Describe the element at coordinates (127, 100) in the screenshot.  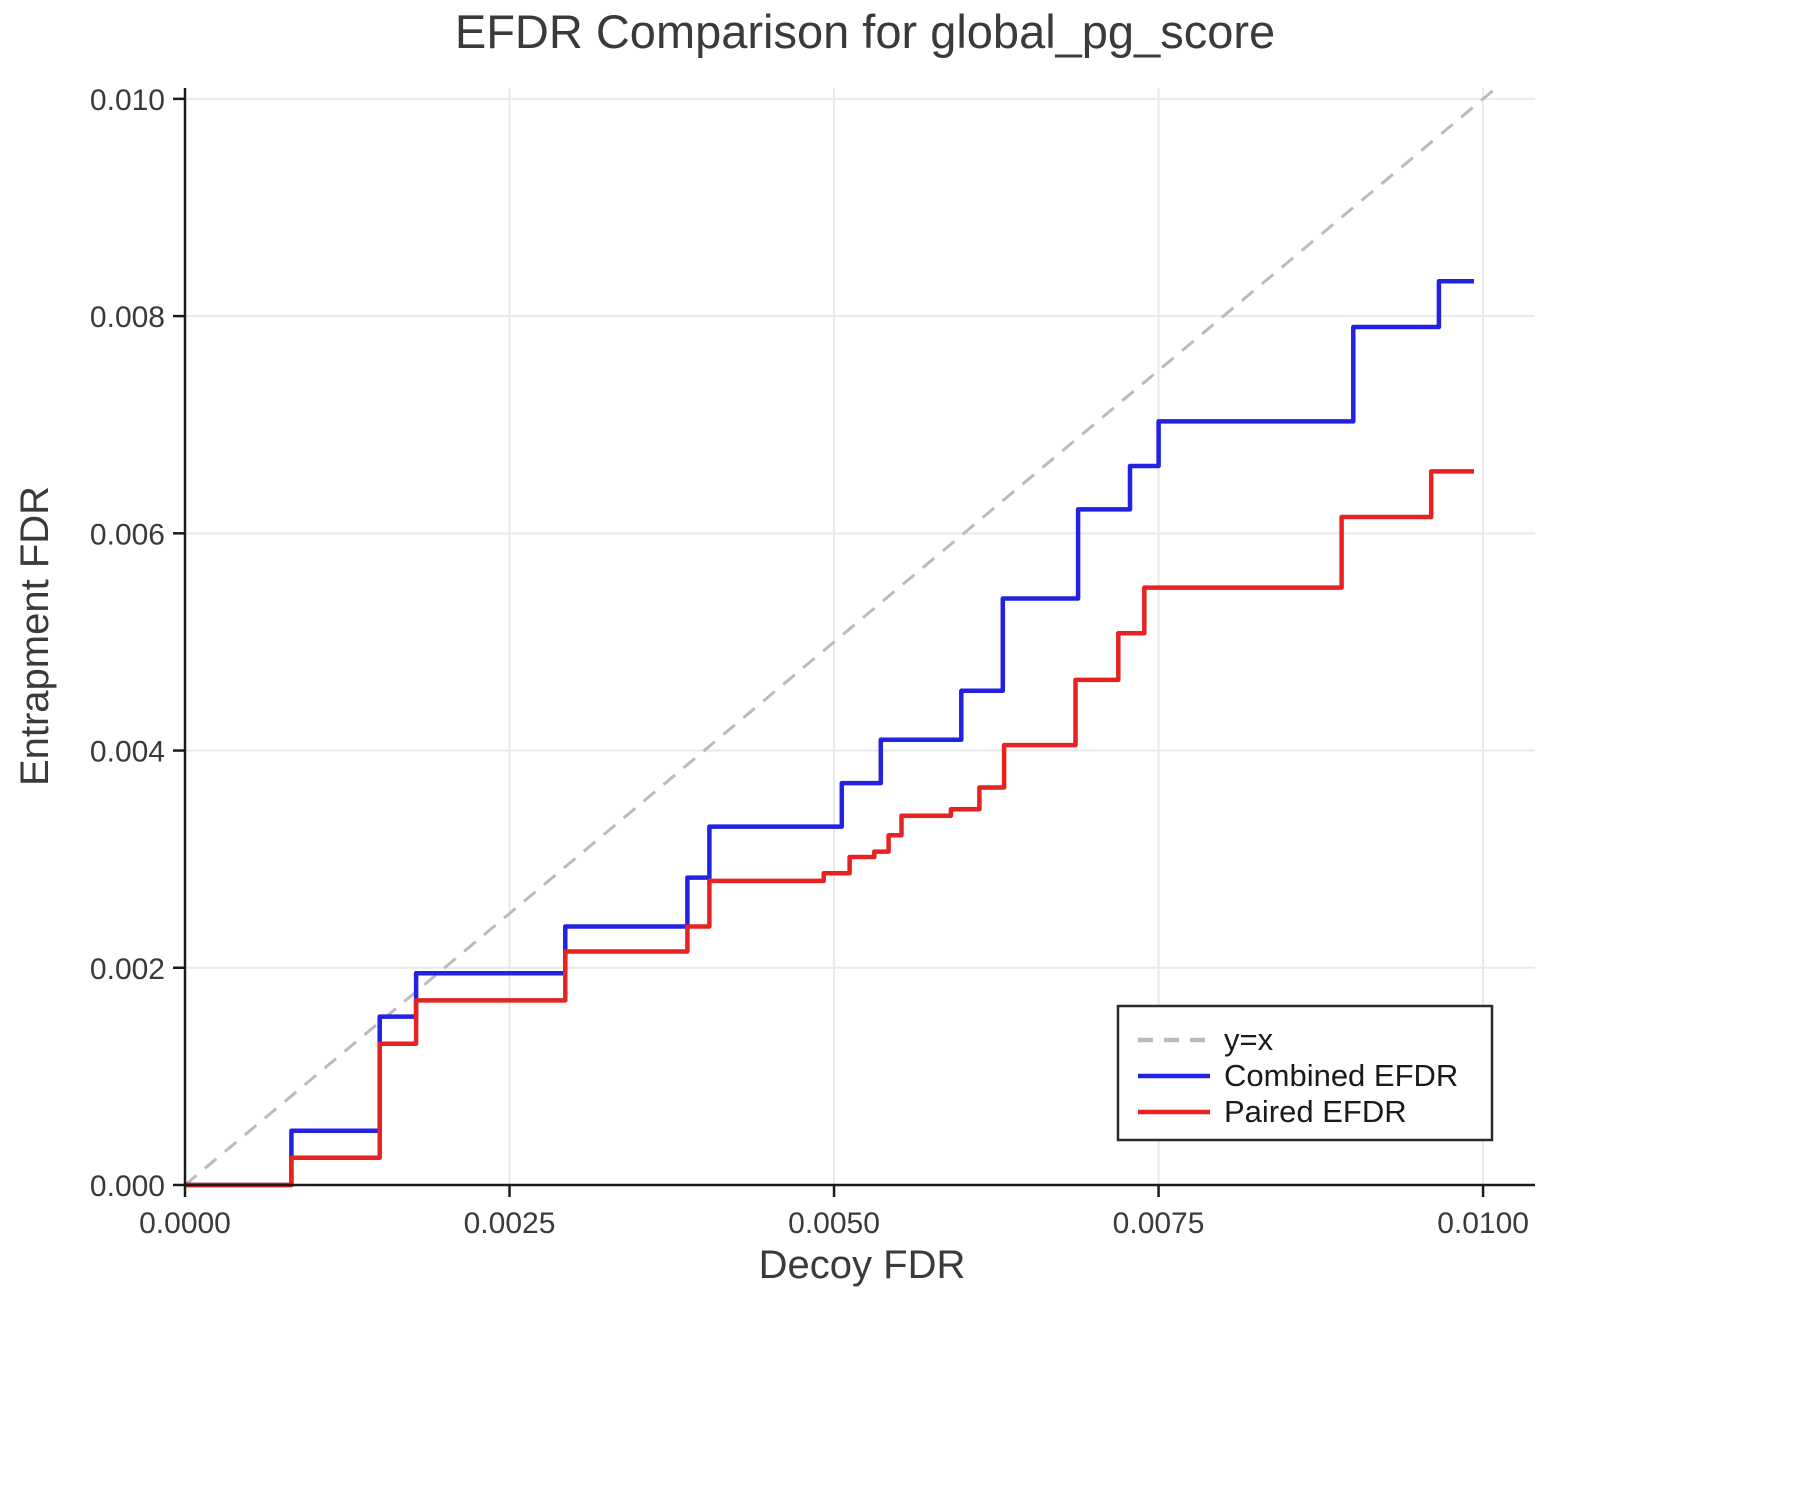
I see `y-tick-label: 0.010` at that location.